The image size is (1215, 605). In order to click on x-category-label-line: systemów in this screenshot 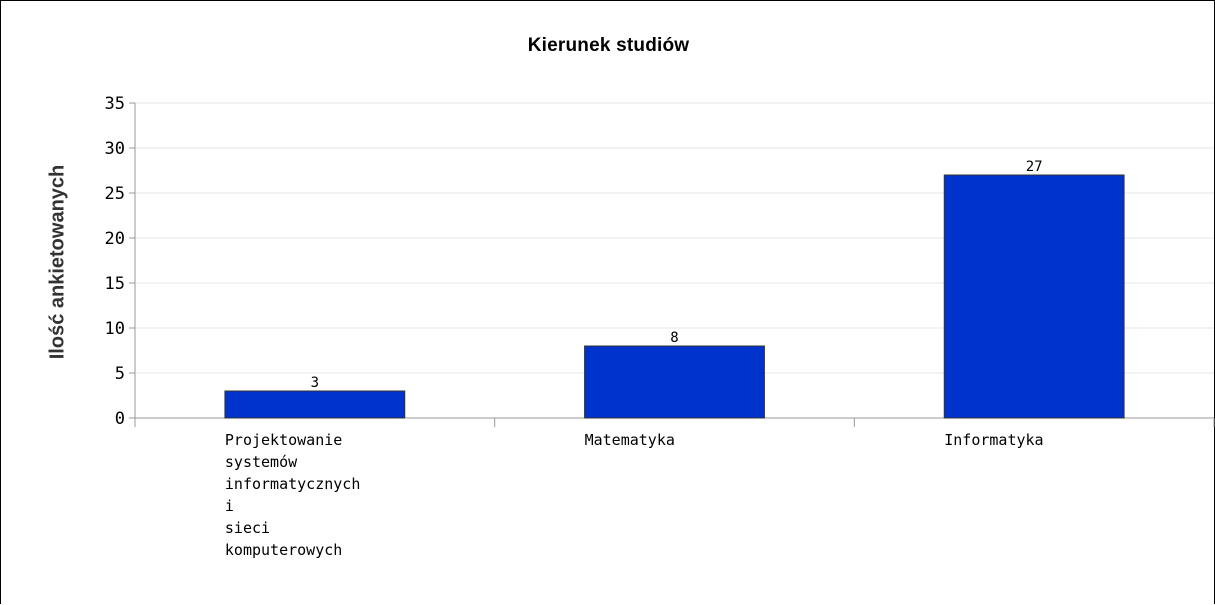, I will do `click(261, 462)`.